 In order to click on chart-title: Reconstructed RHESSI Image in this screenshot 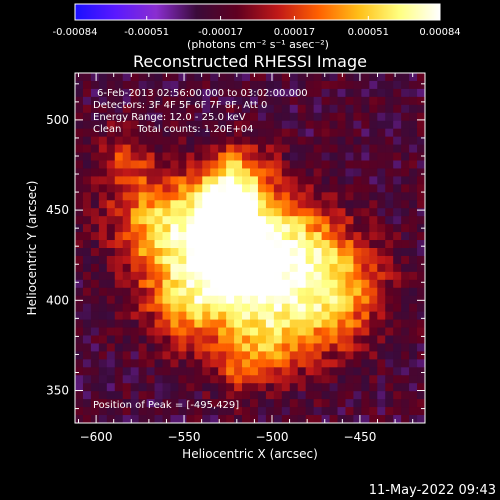, I will do `click(250, 61)`.